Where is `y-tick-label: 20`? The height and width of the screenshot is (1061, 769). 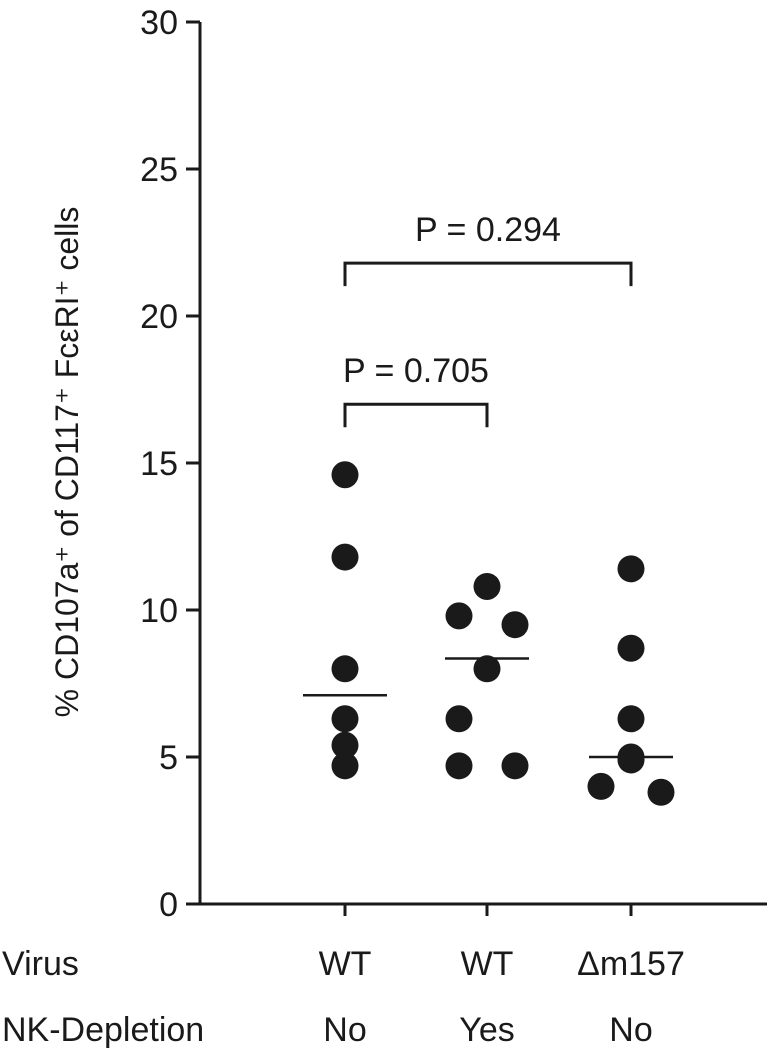 y-tick-label: 20 is located at coordinates (159, 317).